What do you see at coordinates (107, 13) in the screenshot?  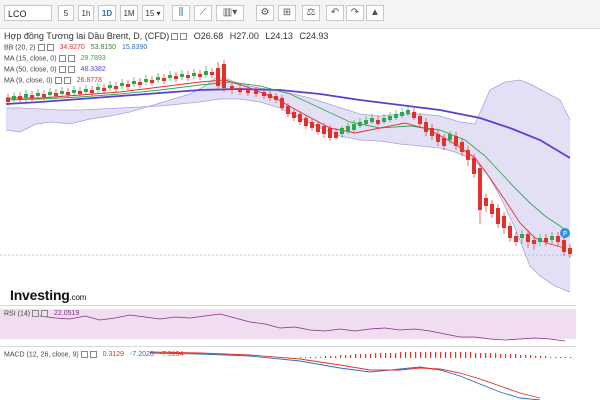 I see `interval-1d-button: 1D` at bounding box center [107, 13].